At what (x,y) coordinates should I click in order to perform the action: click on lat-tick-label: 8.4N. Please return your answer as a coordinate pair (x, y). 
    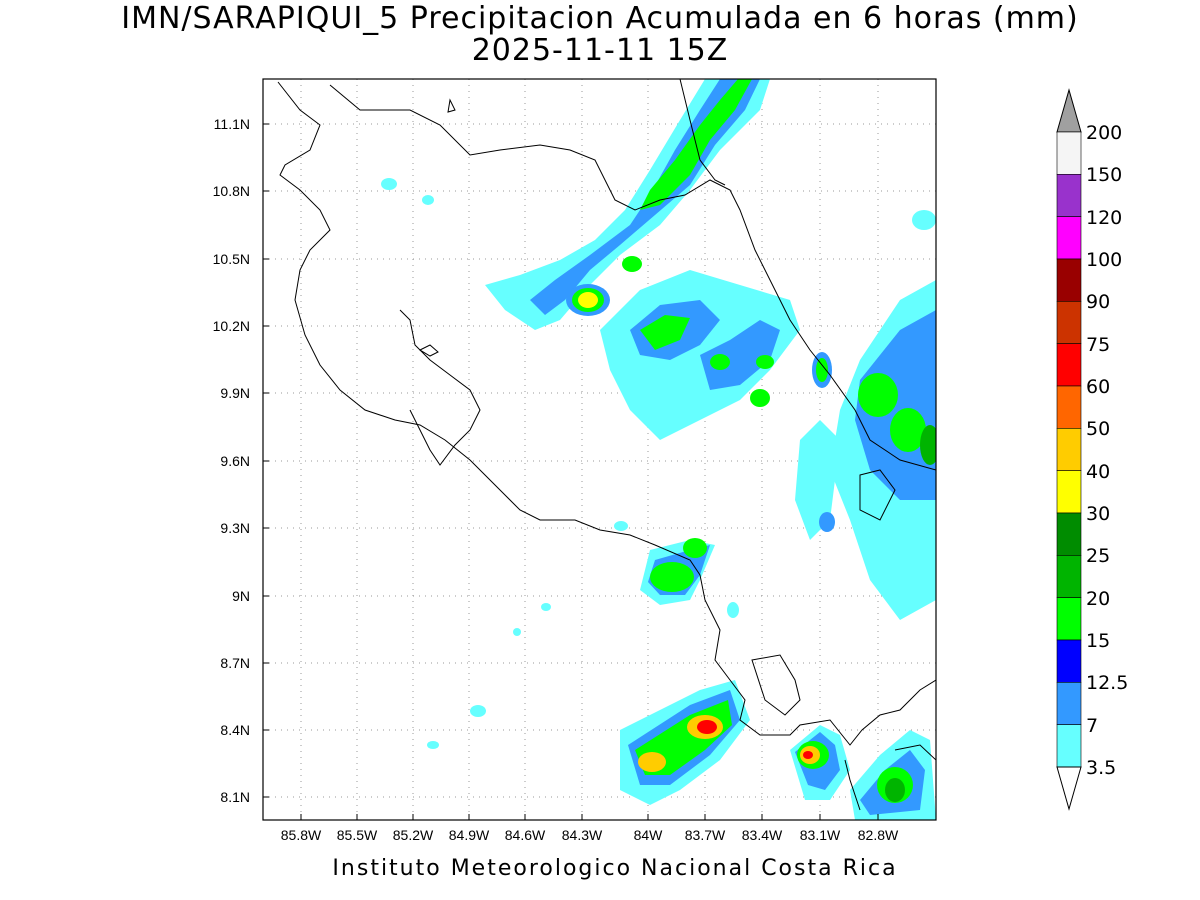
    Looking at the image, I should click on (235, 730).